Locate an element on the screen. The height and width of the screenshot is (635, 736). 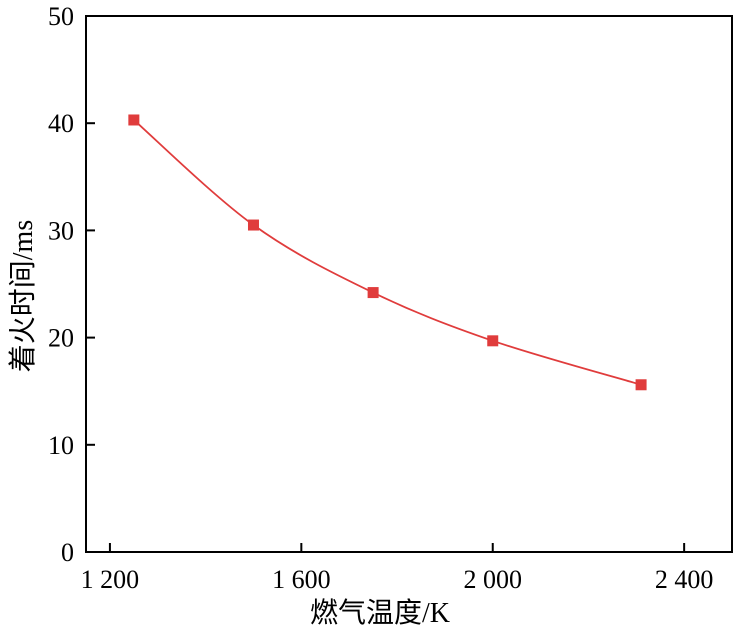
y-tick-label: 20 is located at coordinates (61, 338).